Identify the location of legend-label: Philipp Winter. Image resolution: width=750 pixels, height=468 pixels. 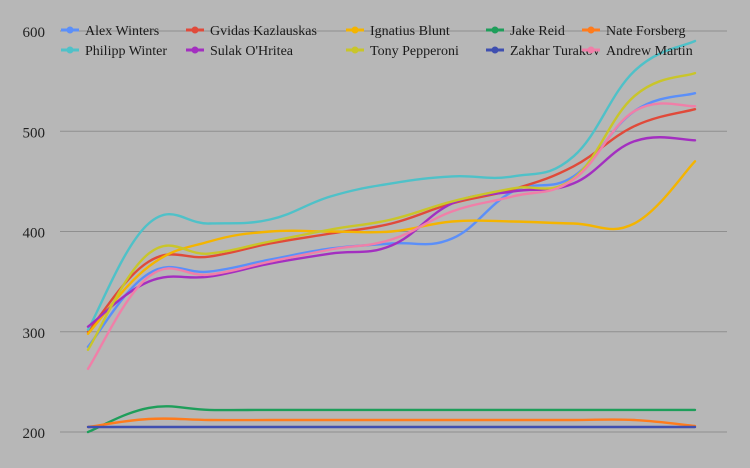
(126, 51).